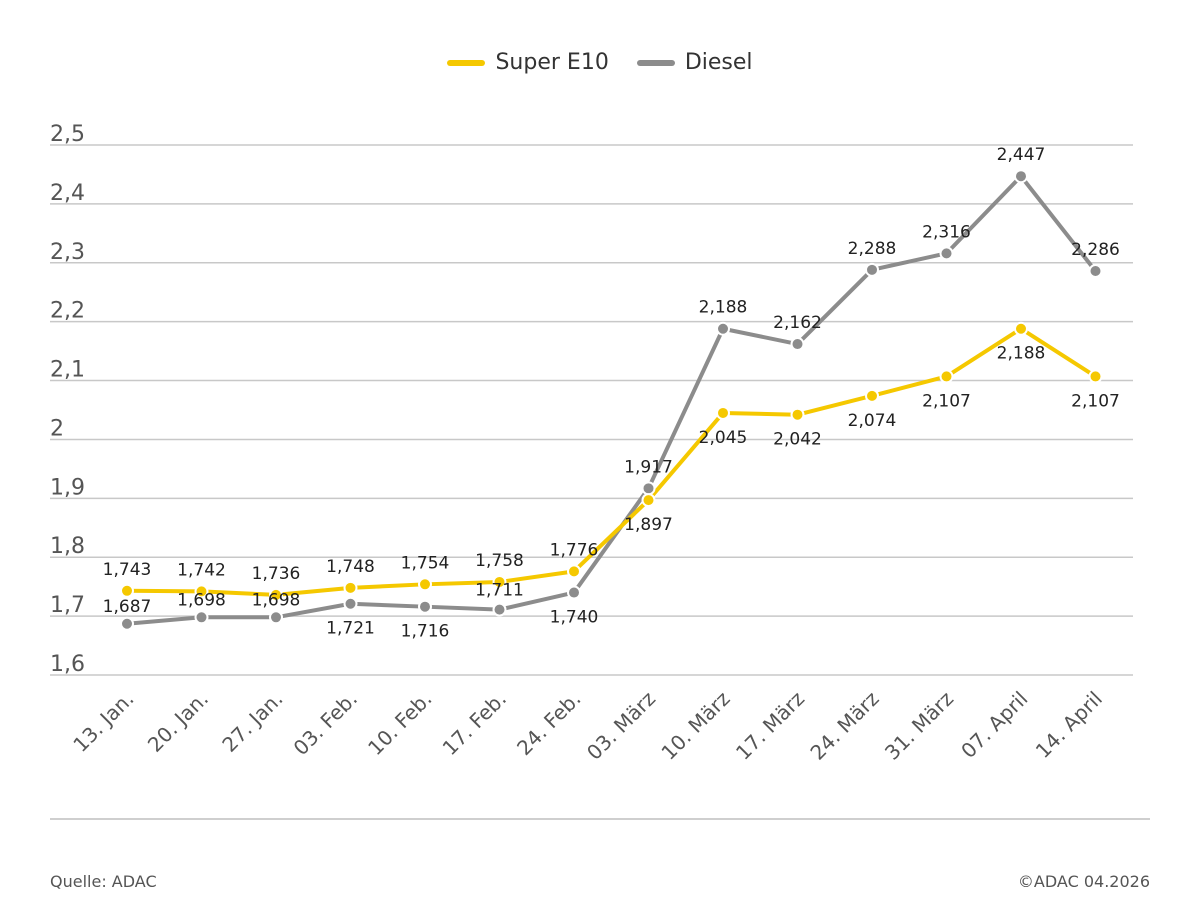 This screenshot has height=900, width=1200. I want to click on data-label-super-e10-10: 2,074, so click(872, 421).